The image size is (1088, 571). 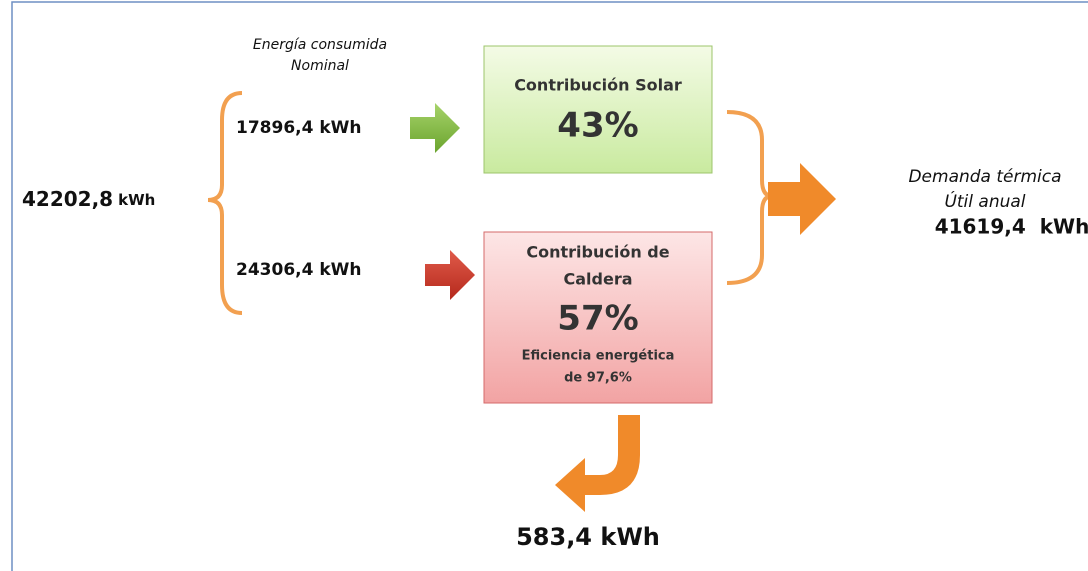 I want to click on header: Nominal, so click(x=320, y=66).